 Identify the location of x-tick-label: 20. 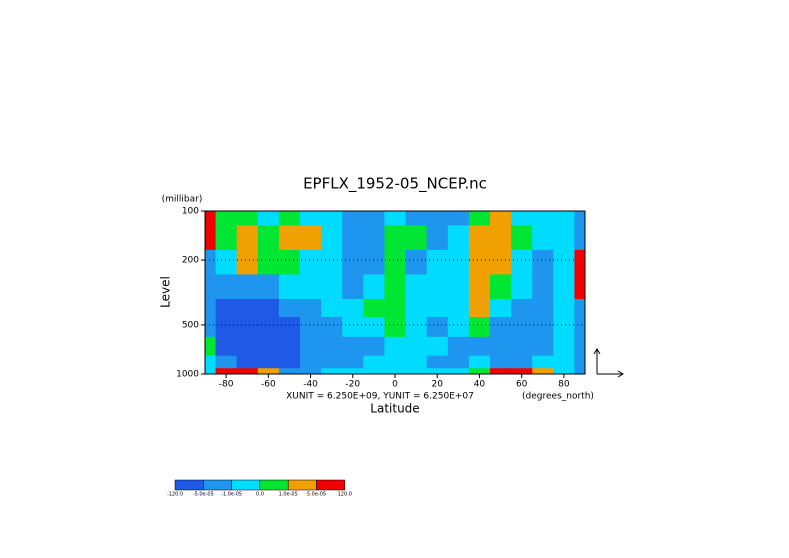
(437, 385).